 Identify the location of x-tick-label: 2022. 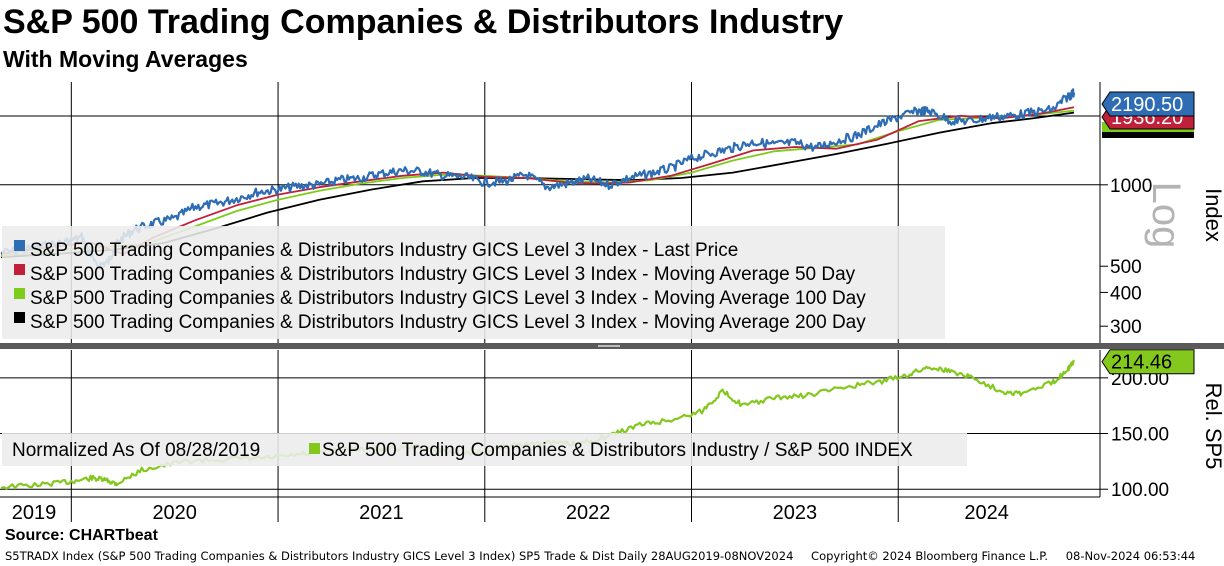
(588, 513).